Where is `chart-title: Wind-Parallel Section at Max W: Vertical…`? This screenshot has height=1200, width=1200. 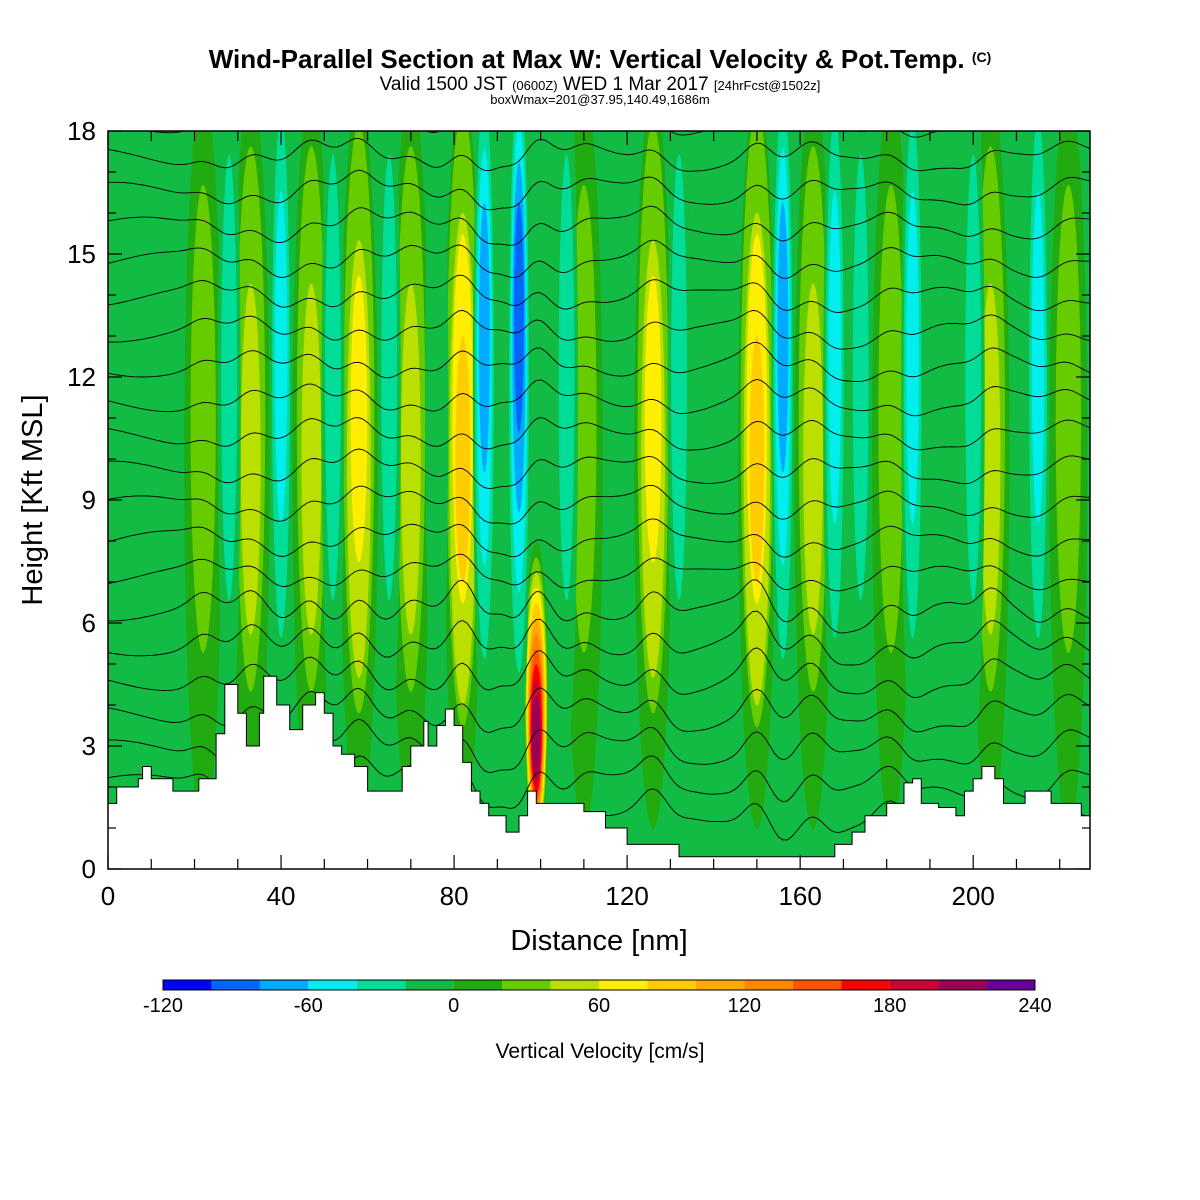 chart-title: Wind-Parallel Section at Max W: Vertical… is located at coordinates (600, 59).